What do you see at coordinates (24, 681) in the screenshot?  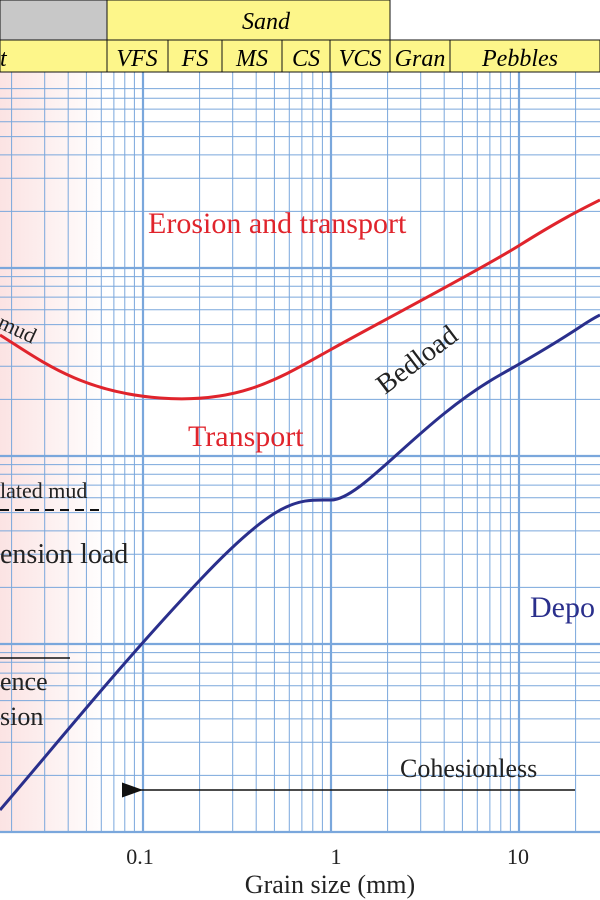 I see `label: ence` at bounding box center [24, 681].